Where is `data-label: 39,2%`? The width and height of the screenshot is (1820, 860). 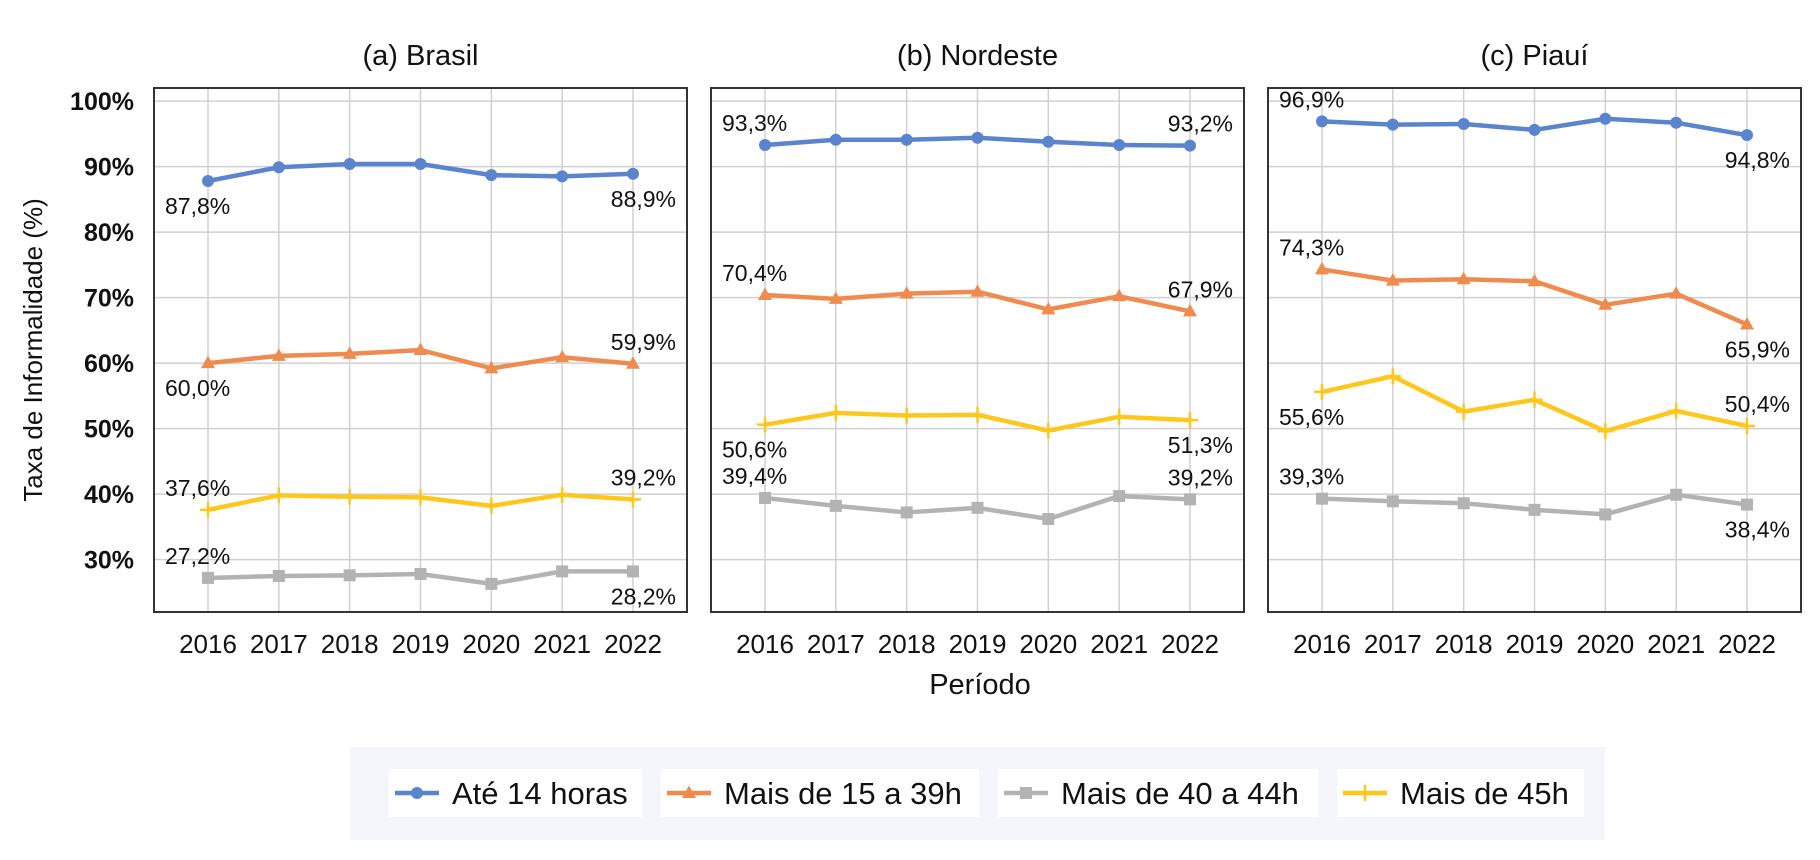 data-label: 39,2% is located at coordinates (1200, 477).